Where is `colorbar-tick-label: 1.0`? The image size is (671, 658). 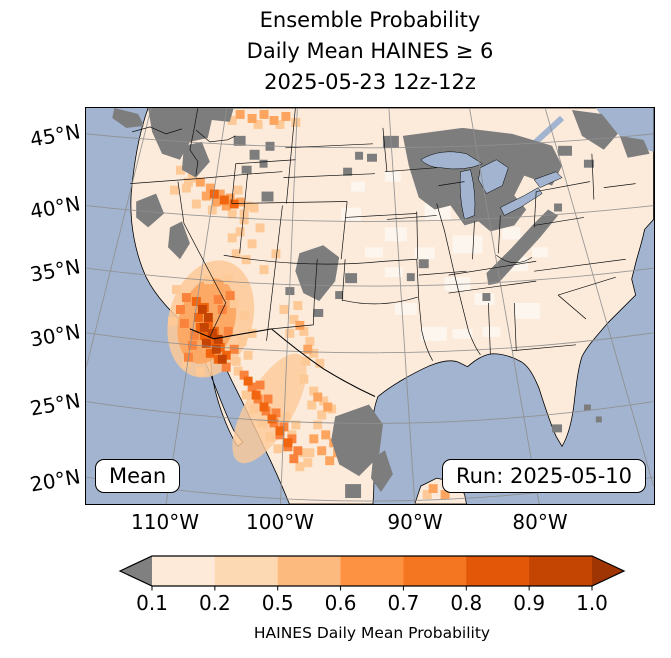
colorbar-tick-label: 1.0 is located at coordinates (592, 603).